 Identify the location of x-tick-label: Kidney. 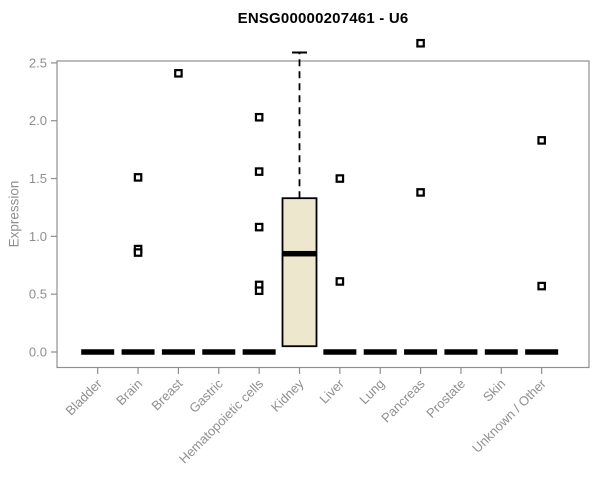
(287, 395).